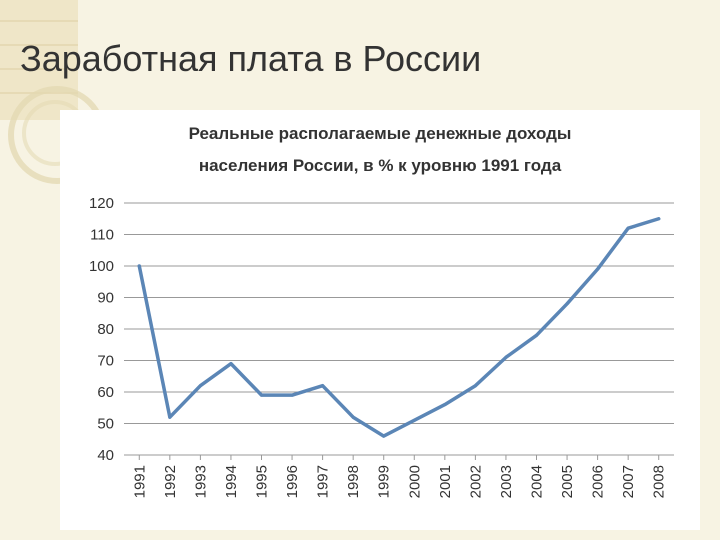 Image resolution: width=720 pixels, height=540 pixels. What do you see at coordinates (628, 481) in the screenshot?
I see `x-tick-label: 2007` at bounding box center [628, 481].